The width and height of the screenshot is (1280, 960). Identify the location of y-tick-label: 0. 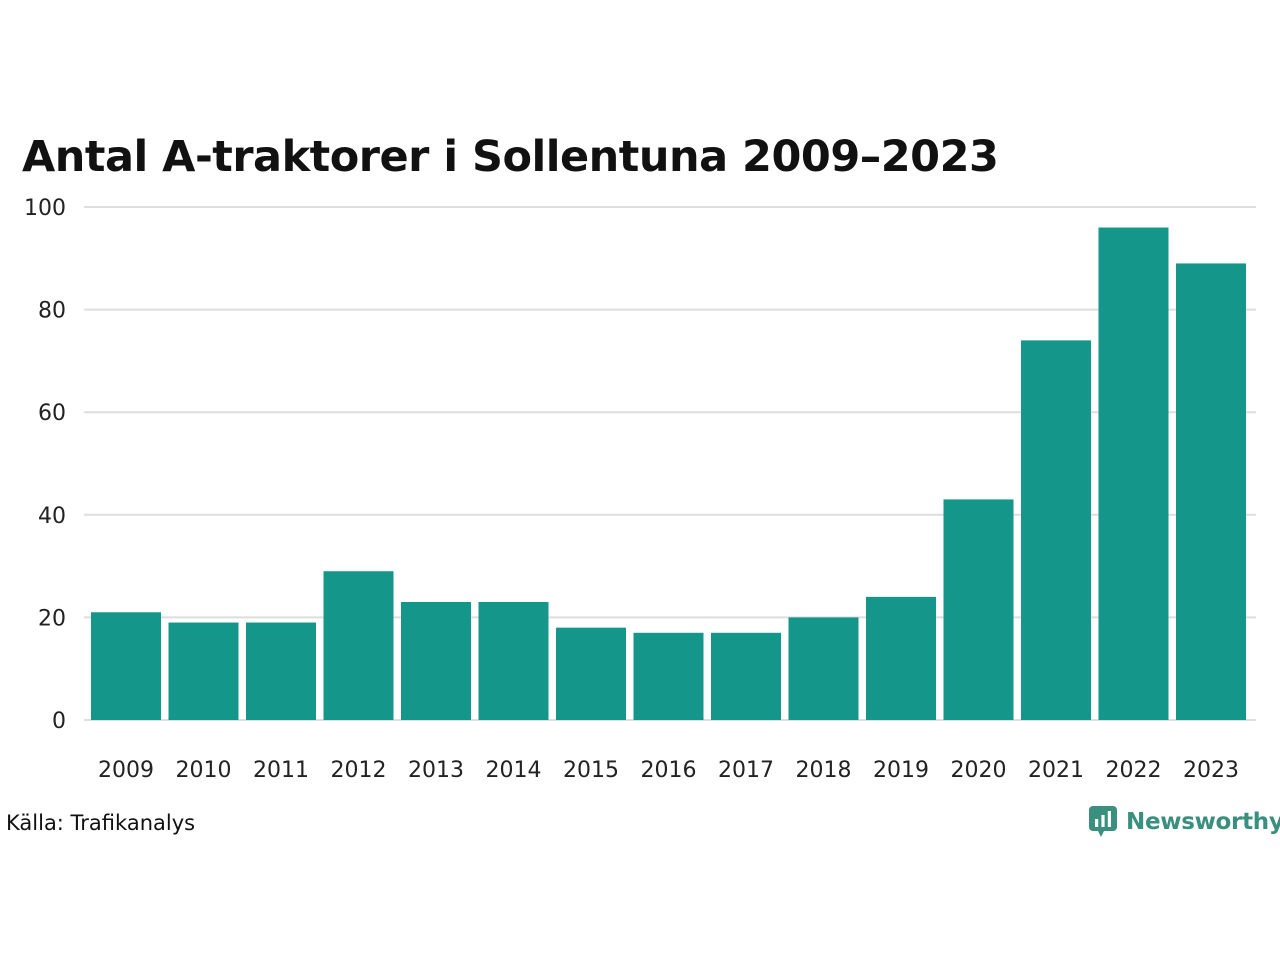
(59, 721).